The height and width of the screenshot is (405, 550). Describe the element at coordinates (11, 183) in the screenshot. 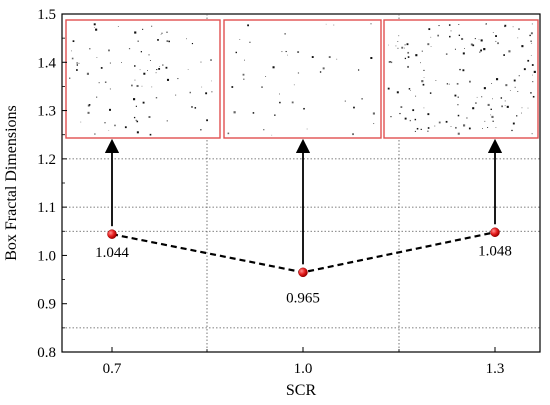

I see `y-axis-title: Box Fractal Dimensions` at that location.